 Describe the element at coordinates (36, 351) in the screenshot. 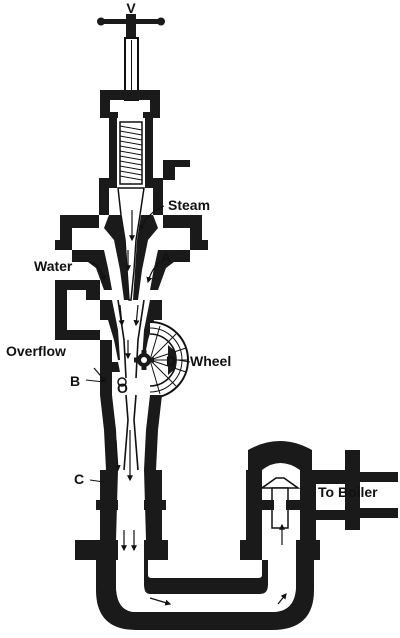

I see `label-overflow: Overflow` at that location.